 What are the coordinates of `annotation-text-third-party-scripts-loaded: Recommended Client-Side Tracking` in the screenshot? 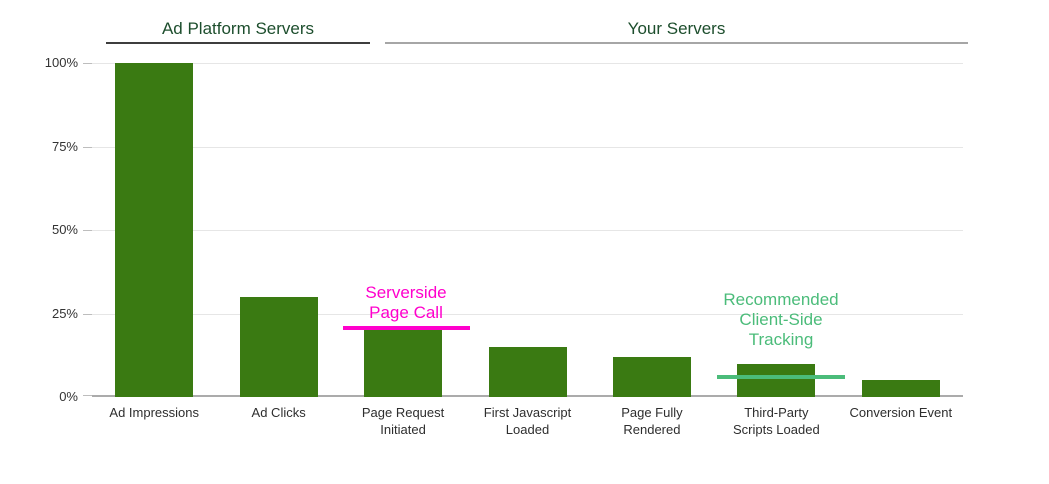 It's located at (781, 319).